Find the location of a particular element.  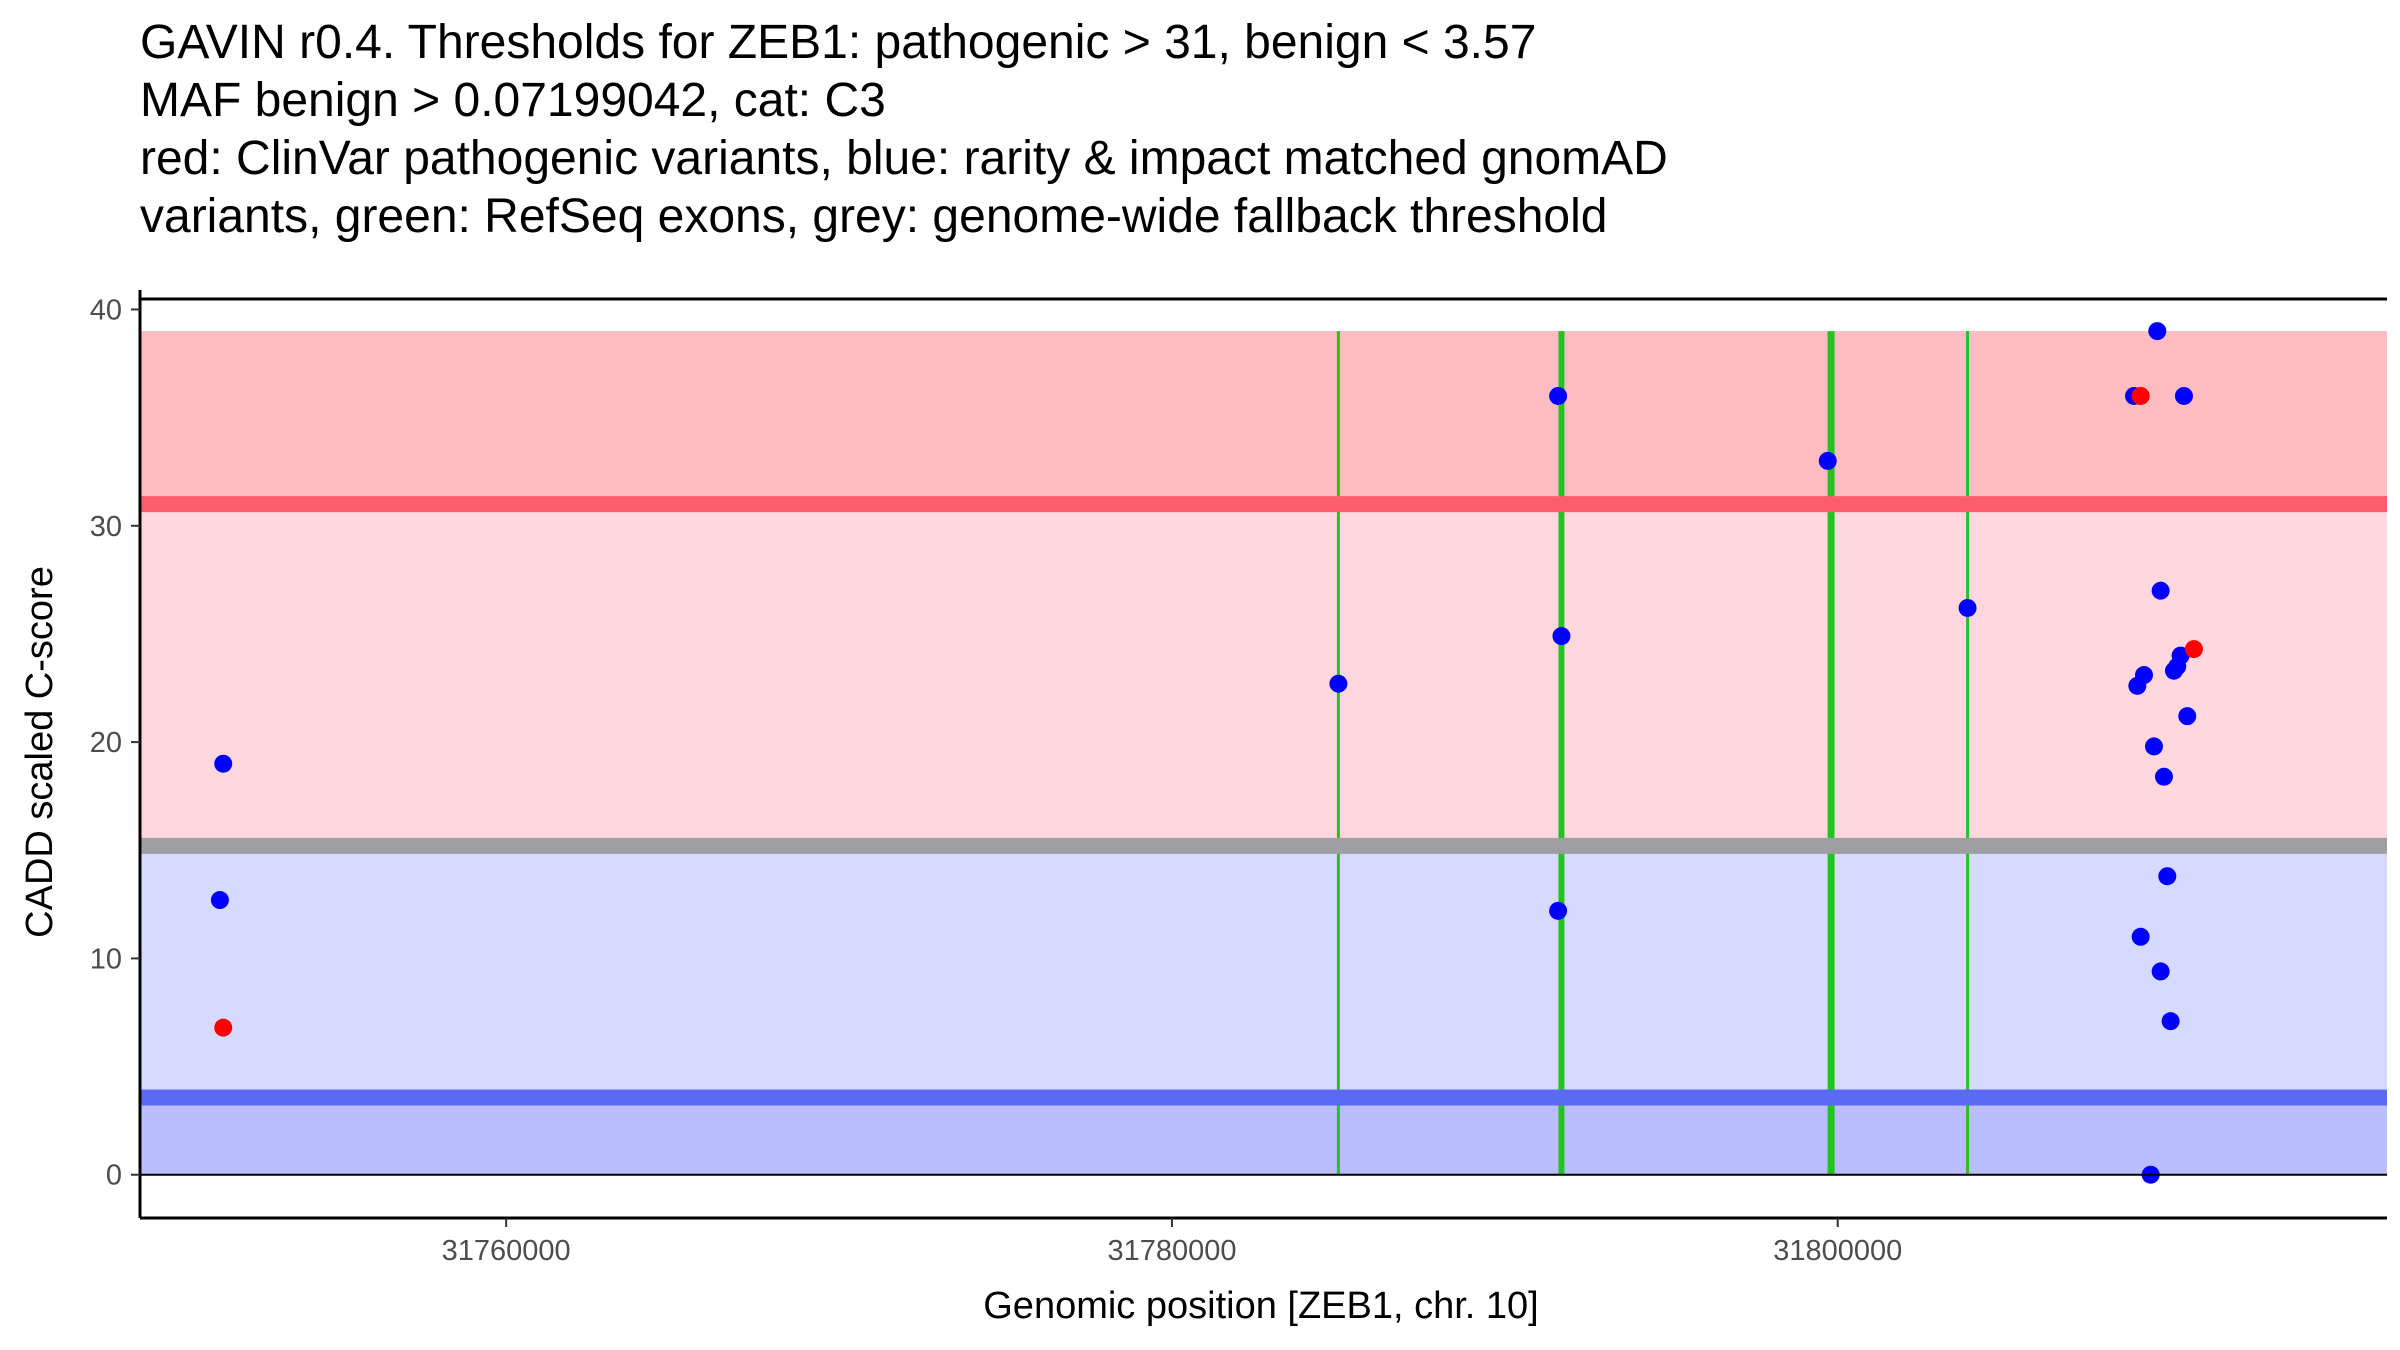

y-tick-label: 0 is located at coordinates (114, 1176).